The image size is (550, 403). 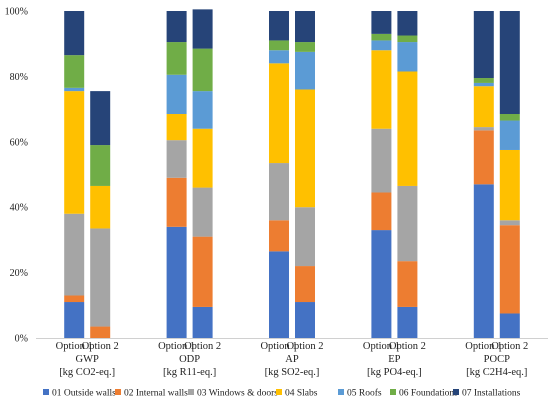 What do you see at coordinates (16, 12) in the screenshot?
I see `y-tick-label: 100%` at bounding box center [16, 12].